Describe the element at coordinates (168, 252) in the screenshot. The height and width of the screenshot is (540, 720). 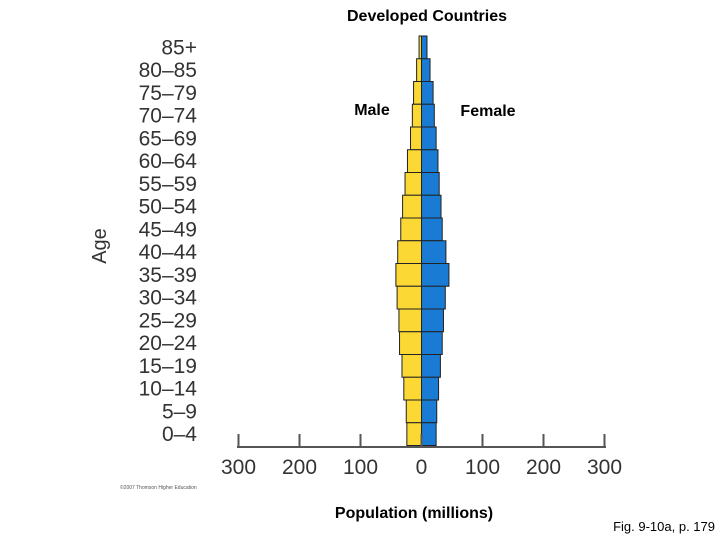
I see `age-tick-label: 40–44` at that location.